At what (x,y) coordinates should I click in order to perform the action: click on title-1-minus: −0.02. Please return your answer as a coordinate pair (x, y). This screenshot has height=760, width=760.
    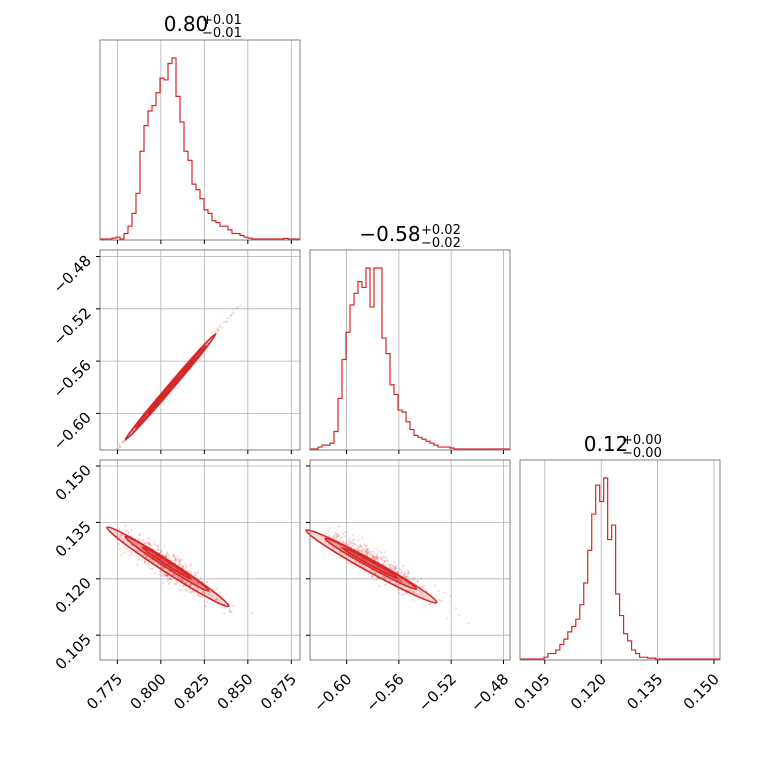
    Looking at the image, I should click on (441, 243).